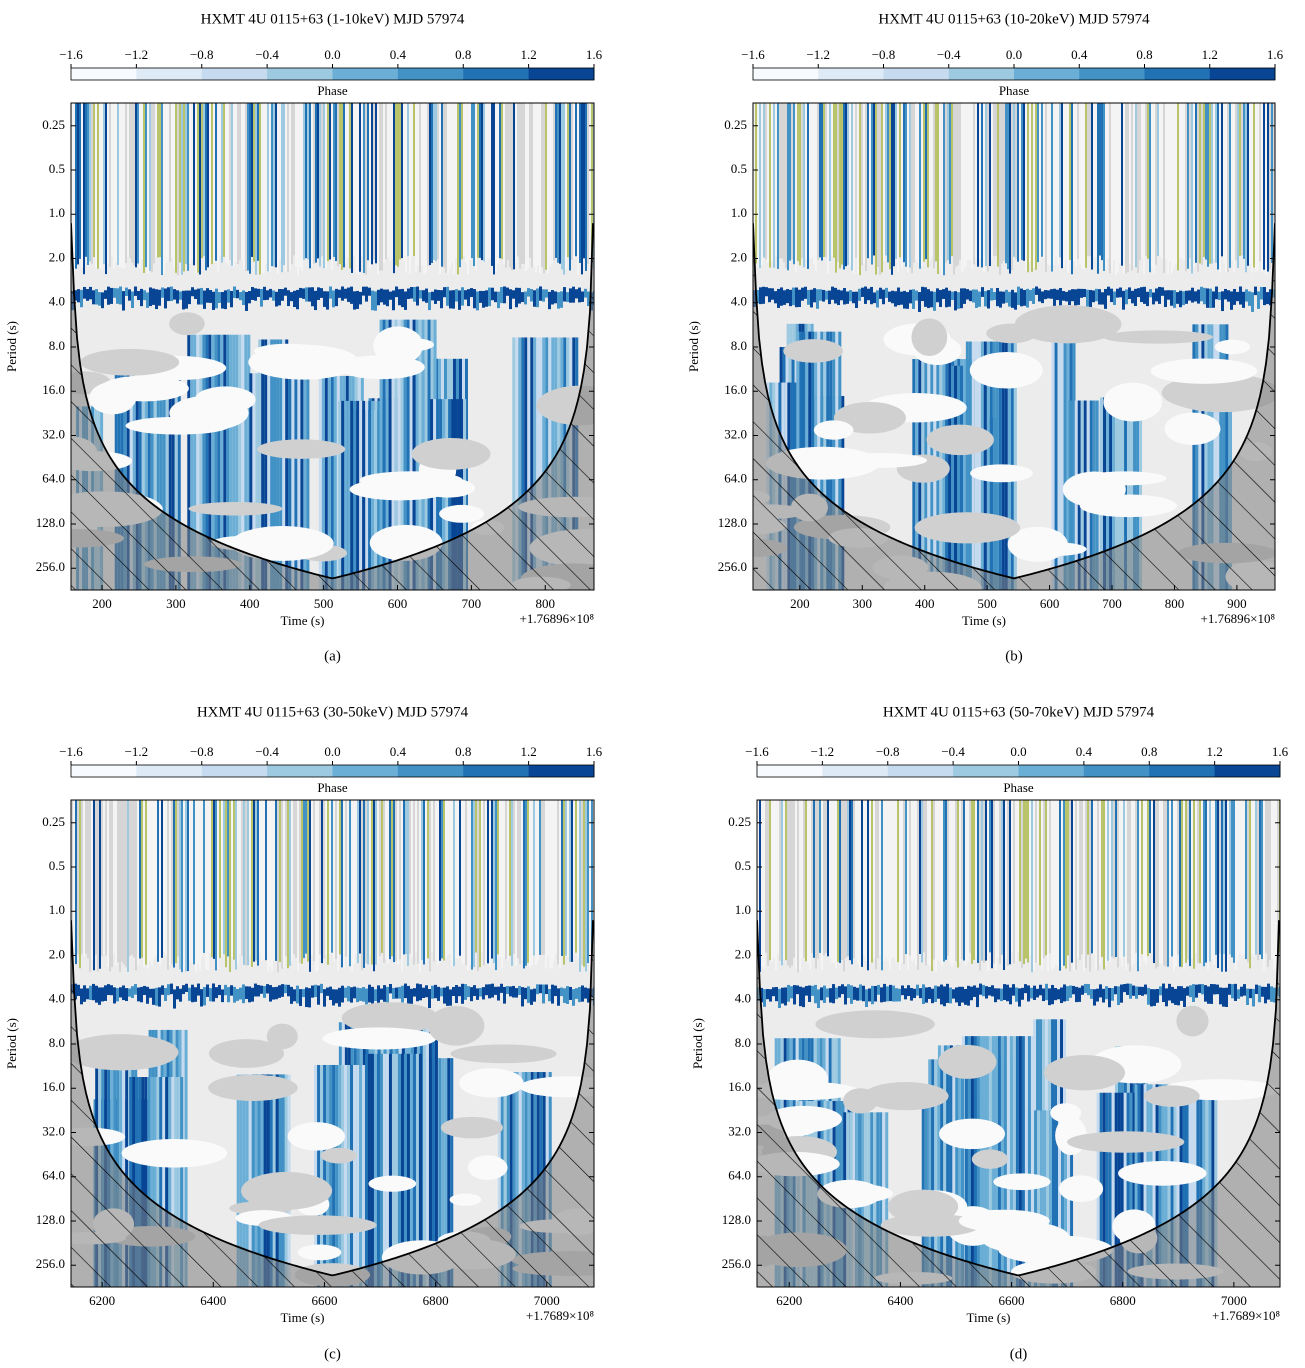  What do you see at coordinates (1084, 751) in the screenshot?
I see `colorbar-tick-label: 0.4` at bounding box center [1084, 751].